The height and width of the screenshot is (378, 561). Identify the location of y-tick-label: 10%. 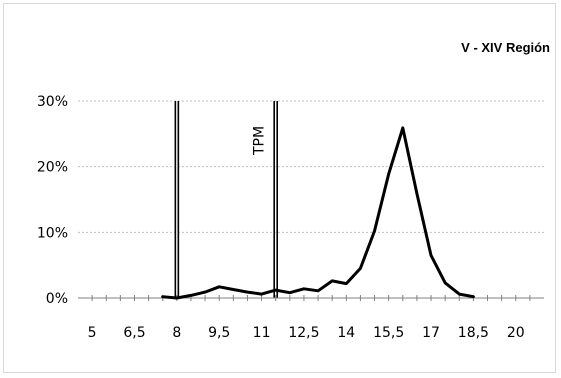
(52, 233).